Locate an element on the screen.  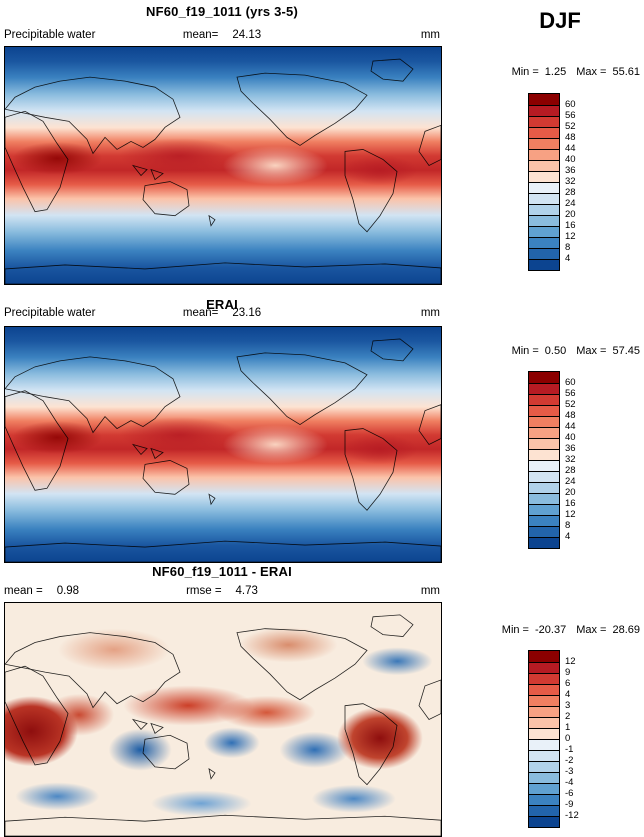
panel3-rmse: rmse = 4.73 is located at coordinates (222, 591).